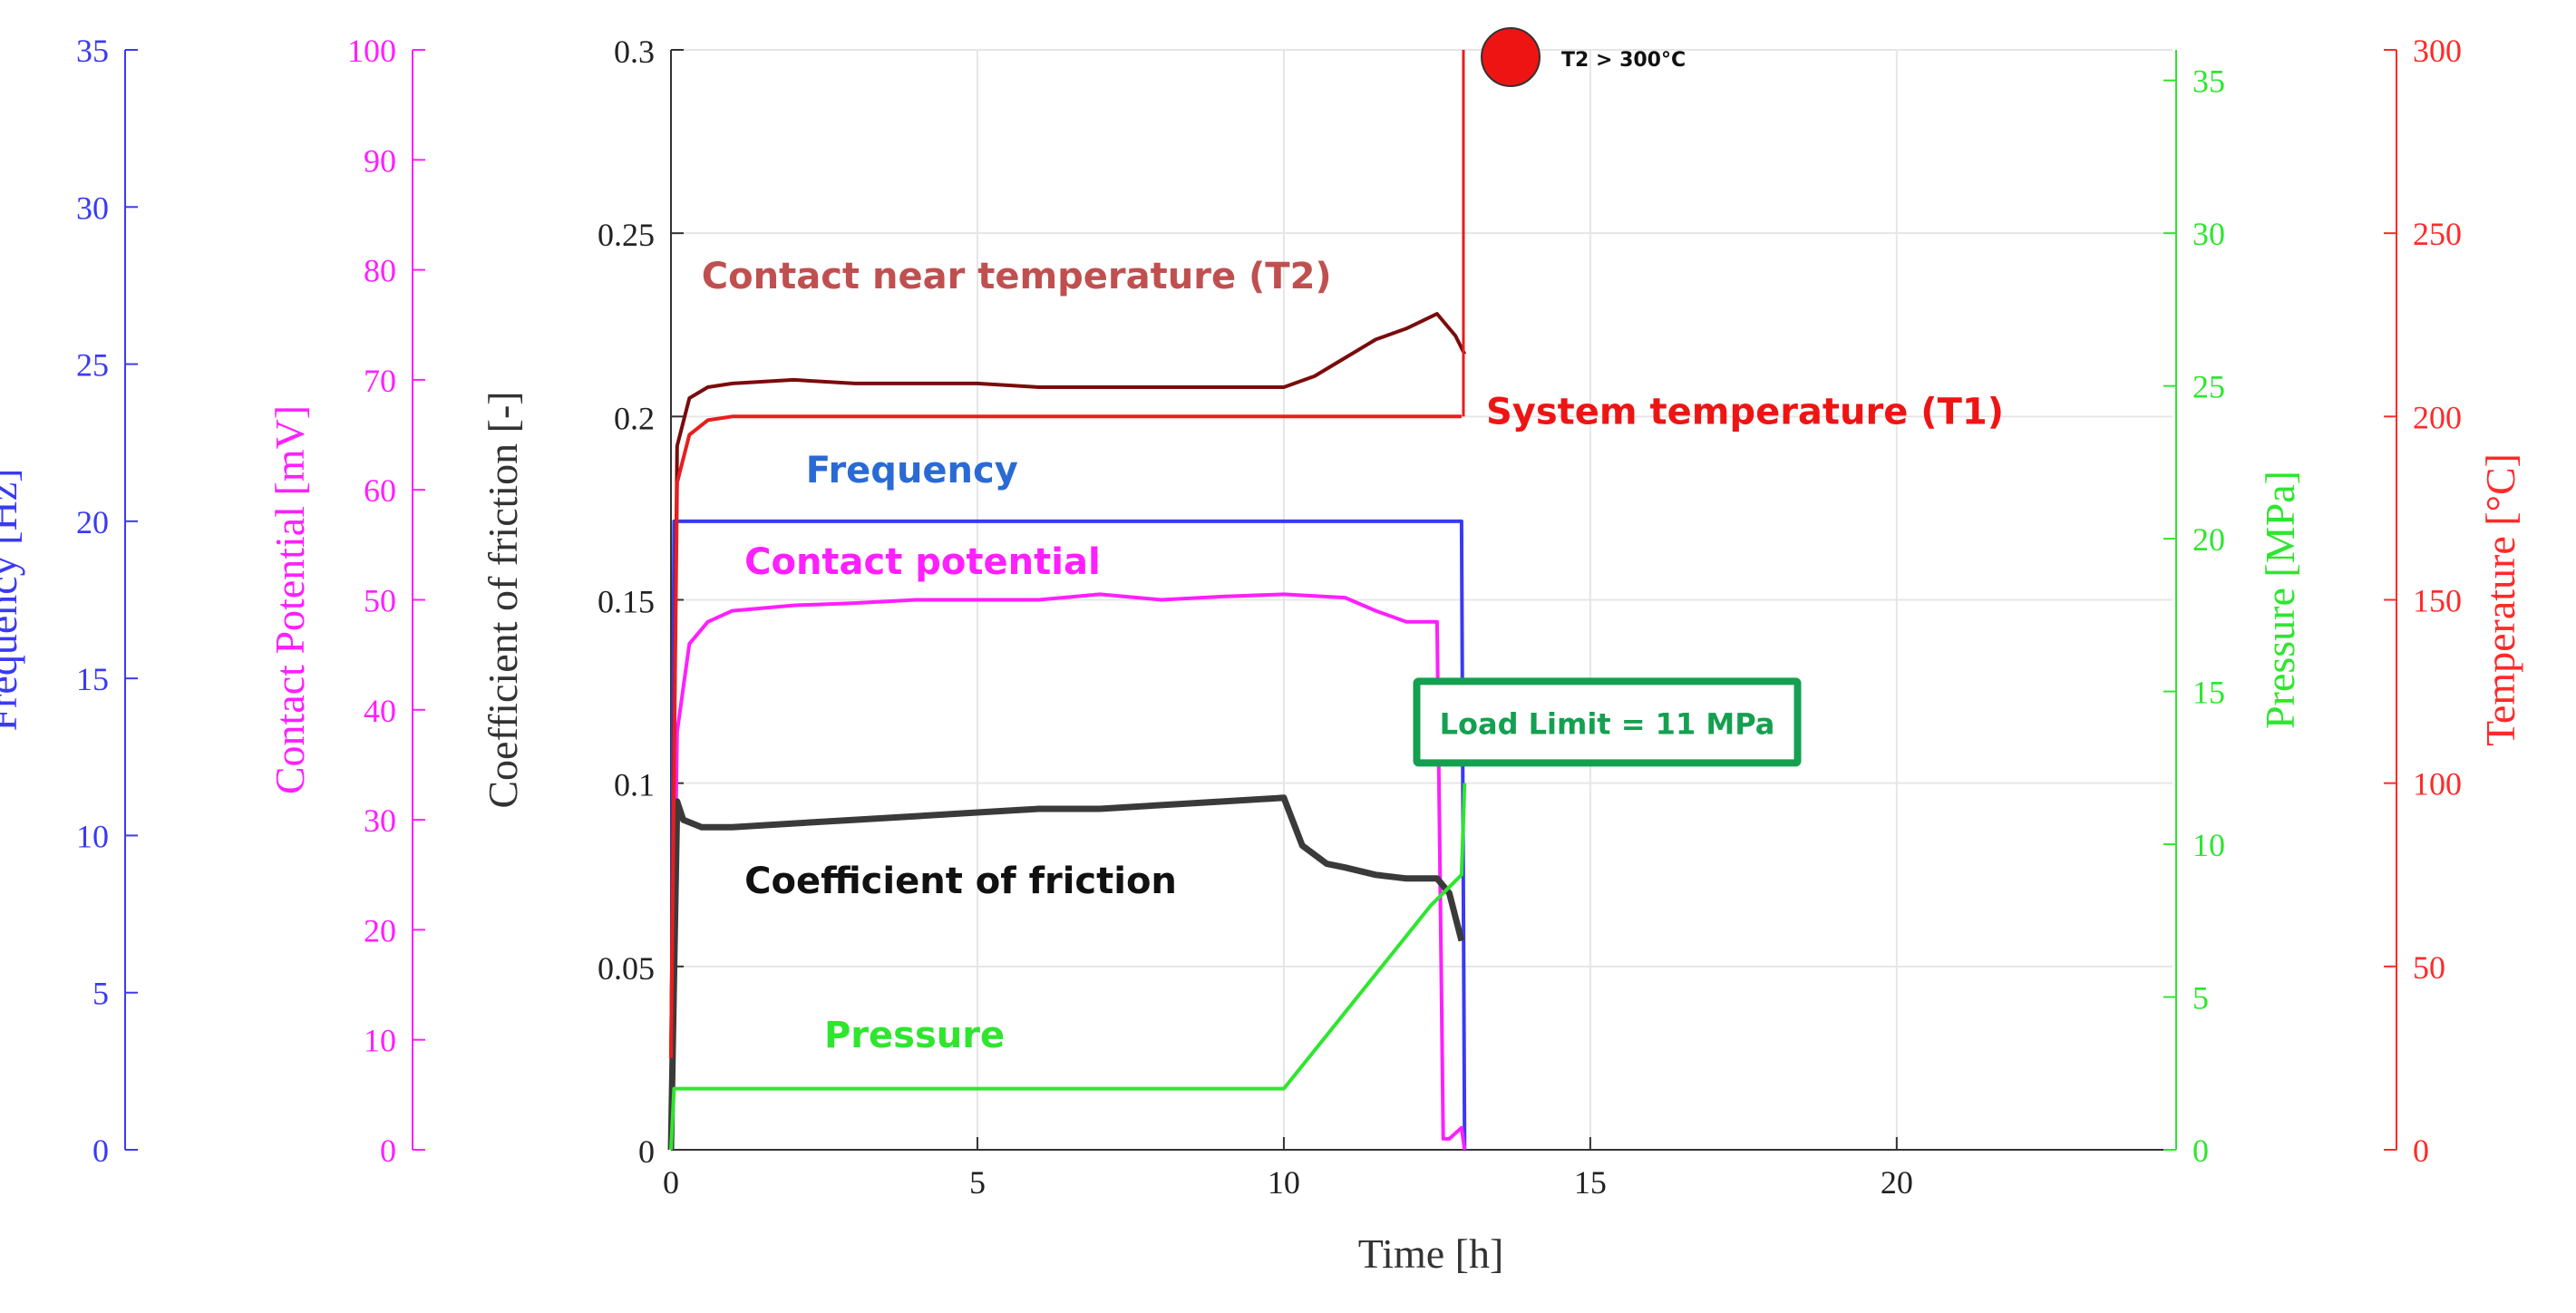 This screenshot has height=1313, width=2576. I want to click on annotation-label: Pressure, so click(914, 1035).